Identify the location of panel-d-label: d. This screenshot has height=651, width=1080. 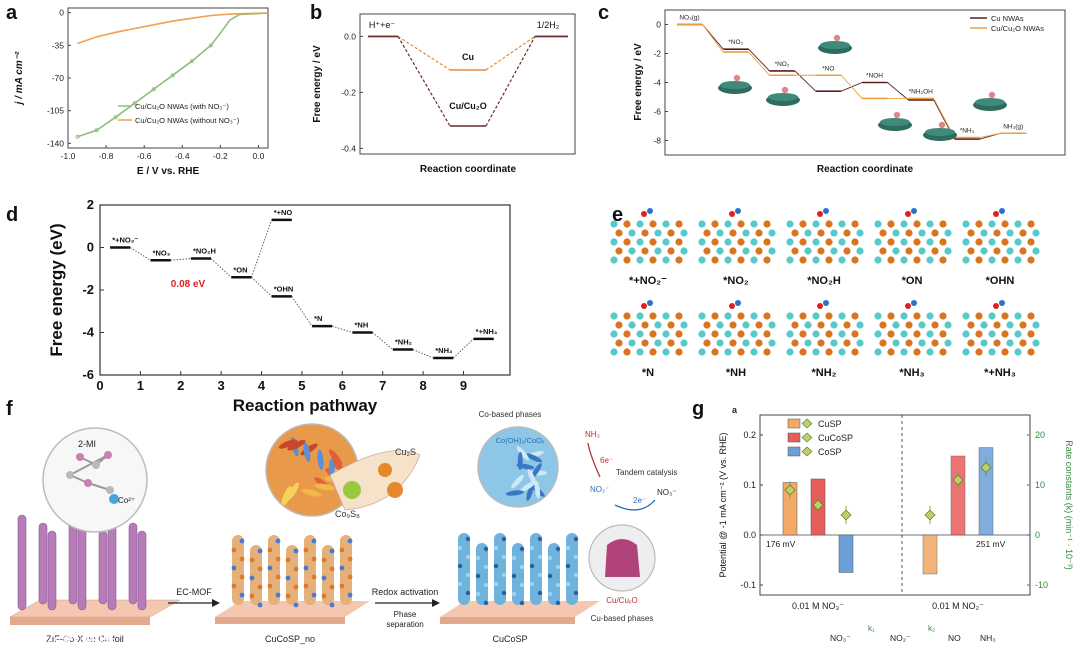
(12, 215).